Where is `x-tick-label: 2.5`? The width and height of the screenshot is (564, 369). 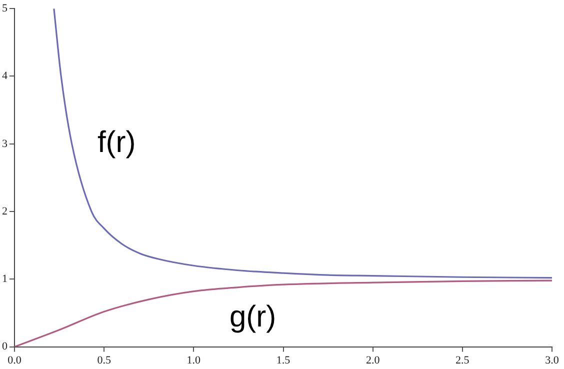
x-tick-label: 2.5 is located at coordinates (463, 360).